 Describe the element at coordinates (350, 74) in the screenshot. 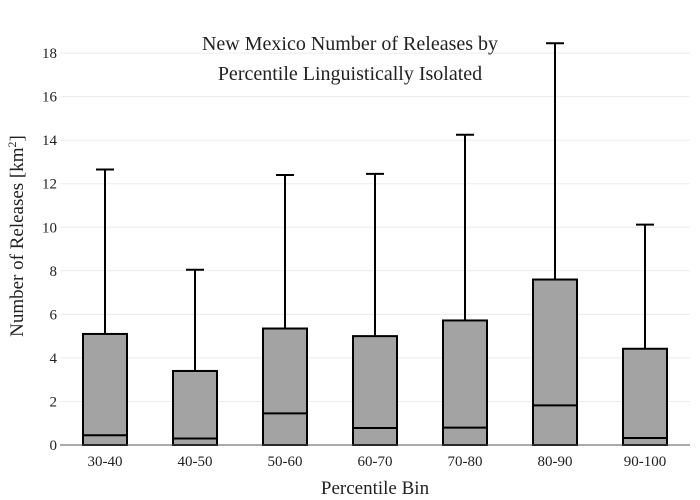

I see `chart-title-line-2: Percentile Linguistically Isolated` at that location.